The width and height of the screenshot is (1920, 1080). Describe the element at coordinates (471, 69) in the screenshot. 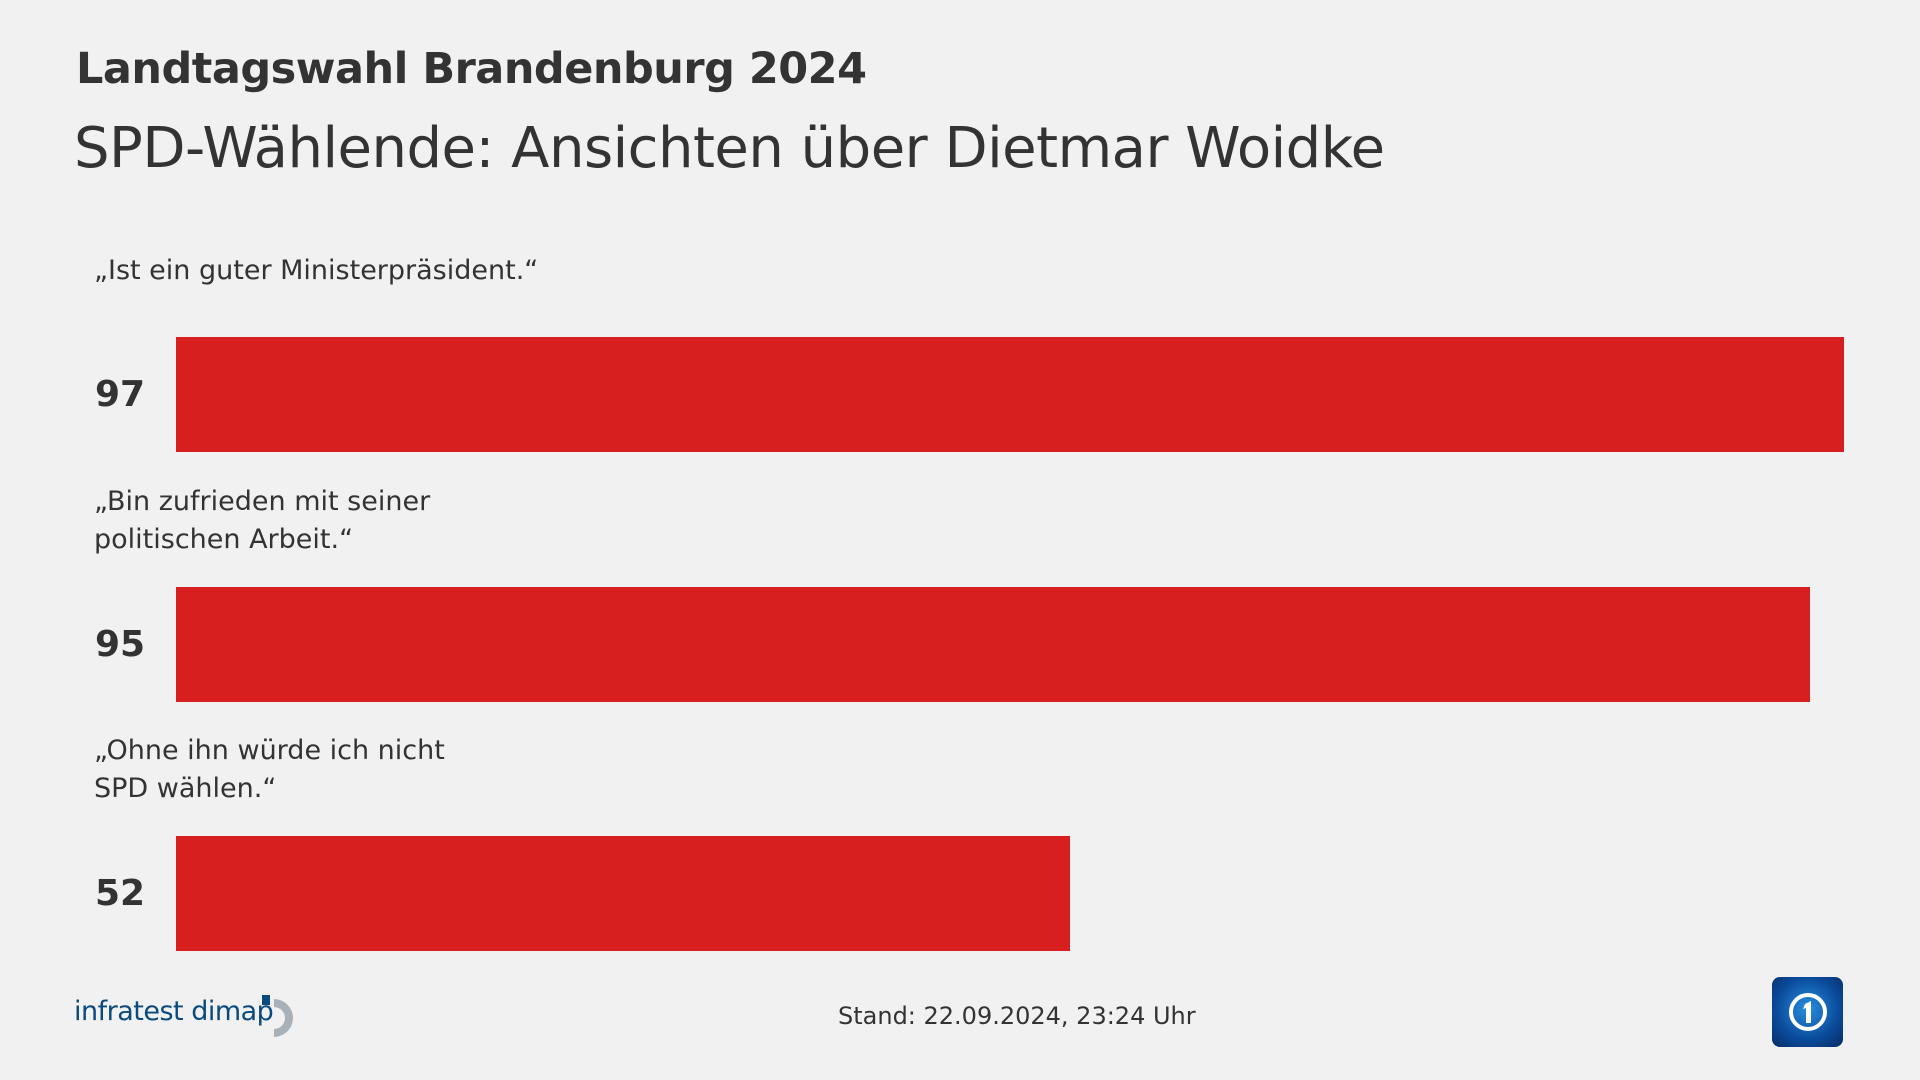

I see `chart-supertitle: Landtagswahl Brandenburg 2024` at that location.